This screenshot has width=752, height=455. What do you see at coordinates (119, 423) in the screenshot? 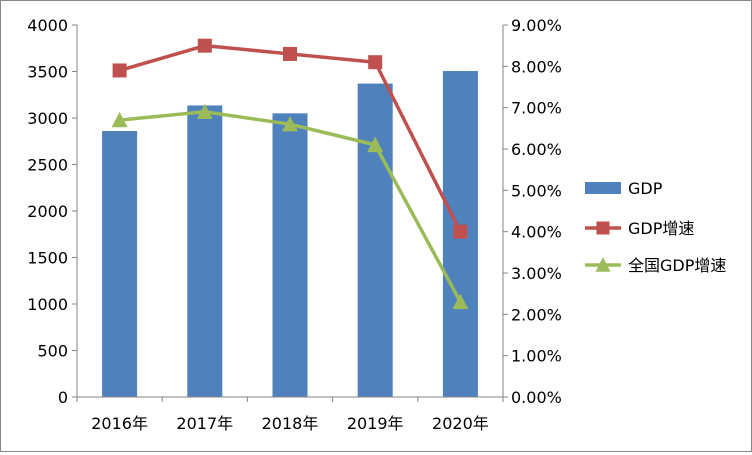
I see `x-tick-label: 2016年` at bounding box center [119, 423].